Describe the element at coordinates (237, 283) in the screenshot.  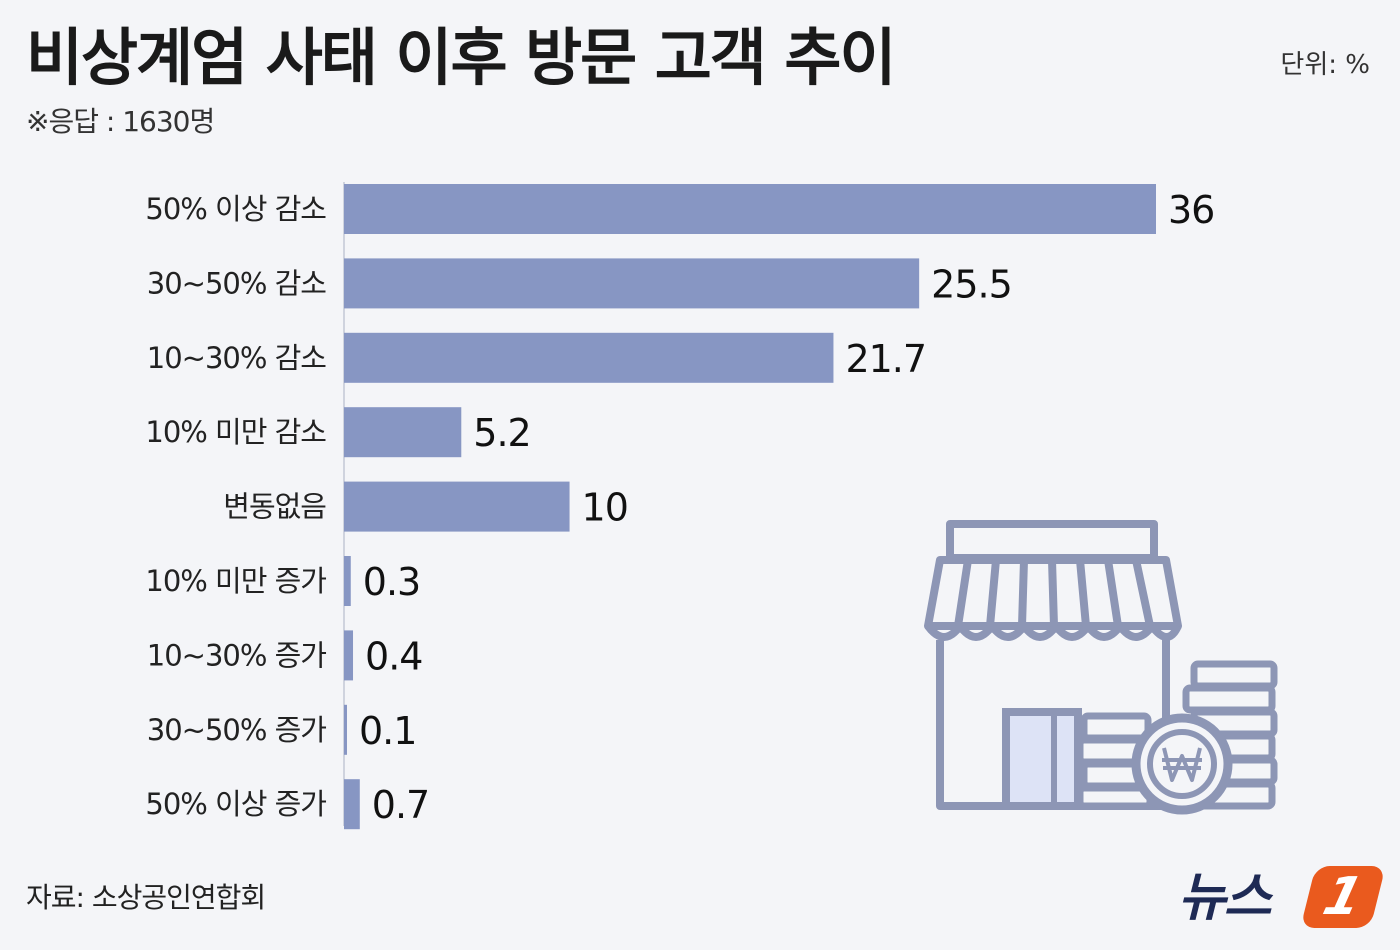
I see `category-label: 30~50% 감소` at that location.